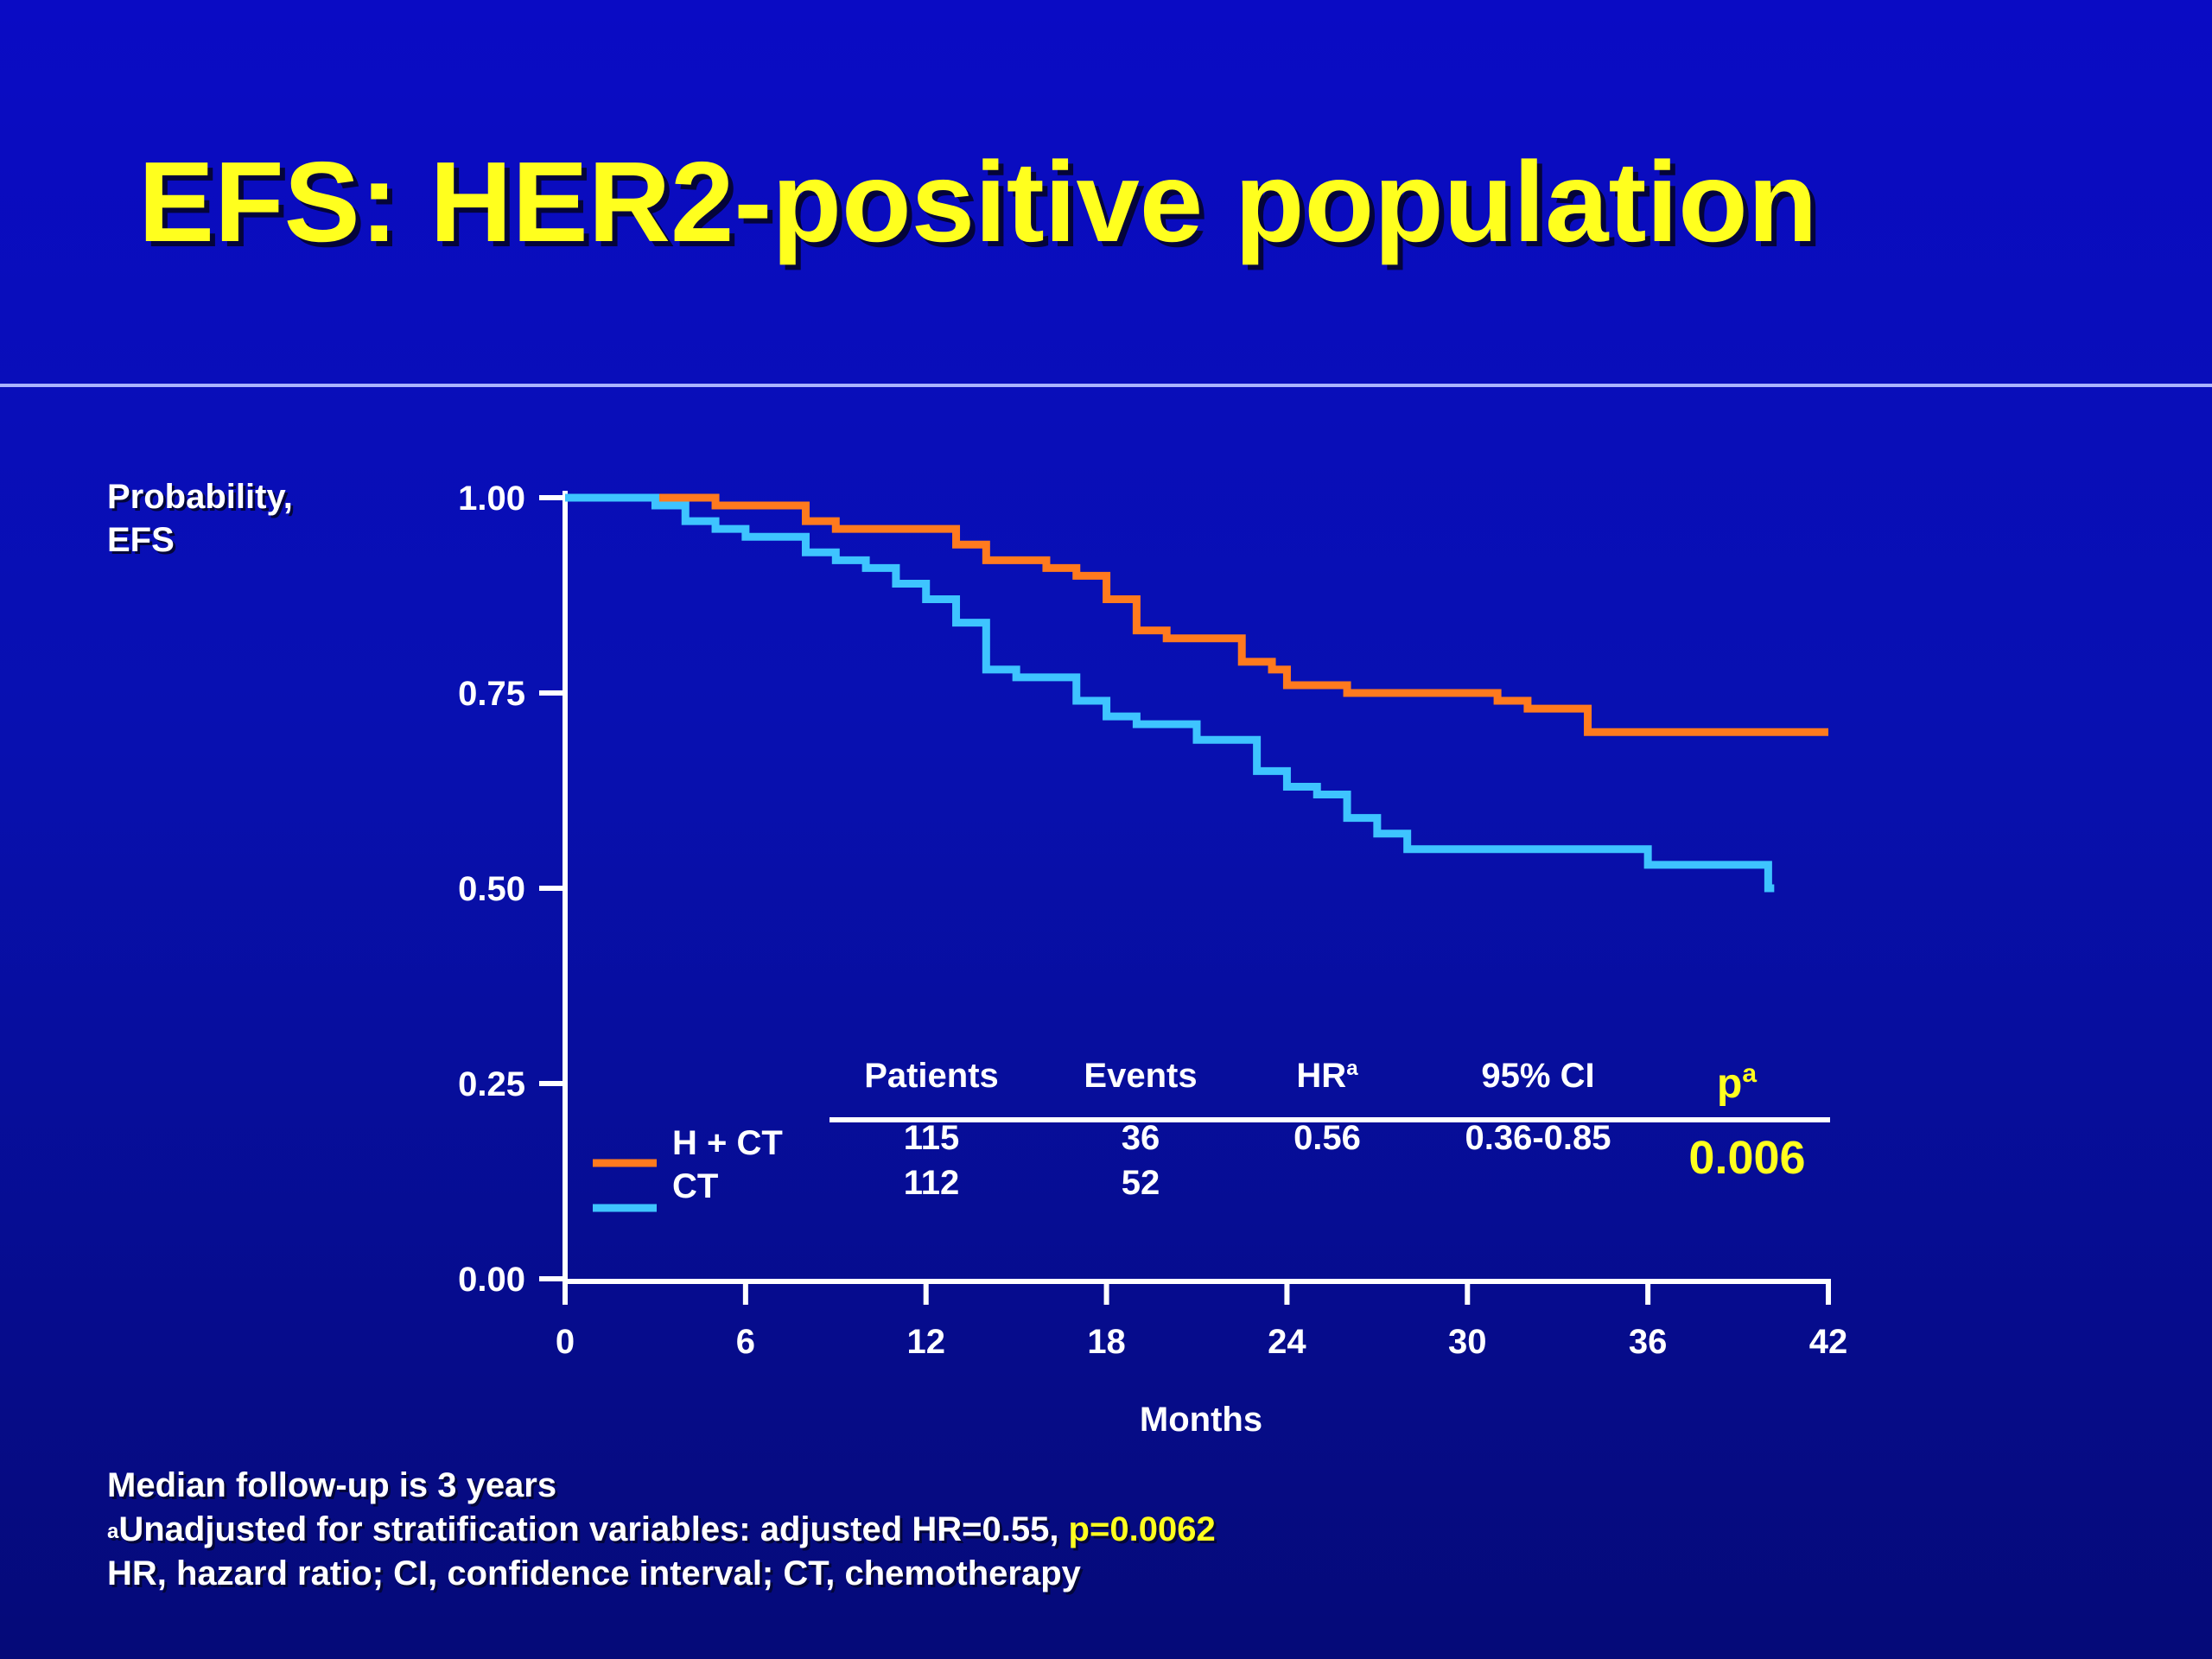  Describe the element at coordinates (491, 889) in the screenshot. I see `y-tick-label: 0.50` at that location.